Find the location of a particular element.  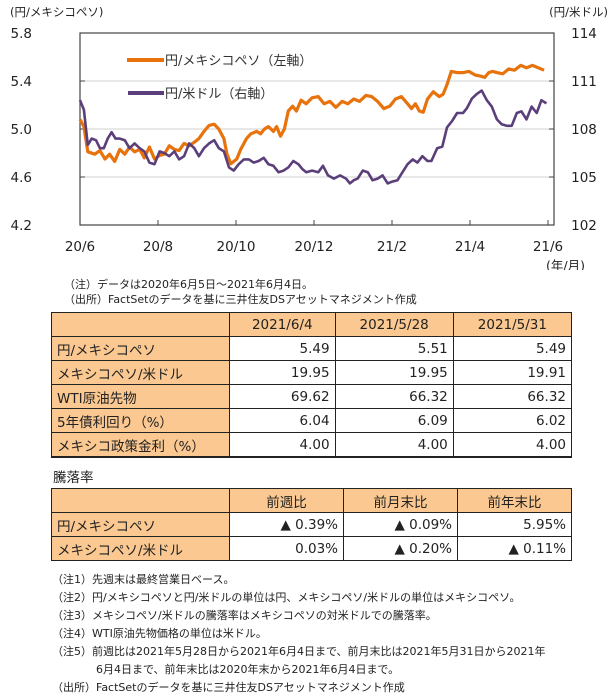

x-tick-label: 21/4 is located at coordinates (470, 247).